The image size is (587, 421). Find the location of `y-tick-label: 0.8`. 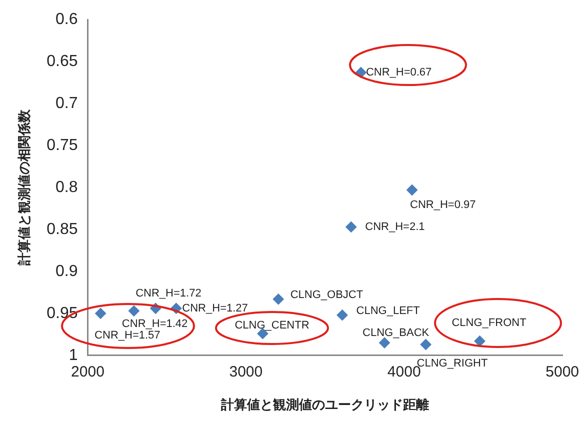

y-tick-label: 0.8 is located at coordinates (66, 187).